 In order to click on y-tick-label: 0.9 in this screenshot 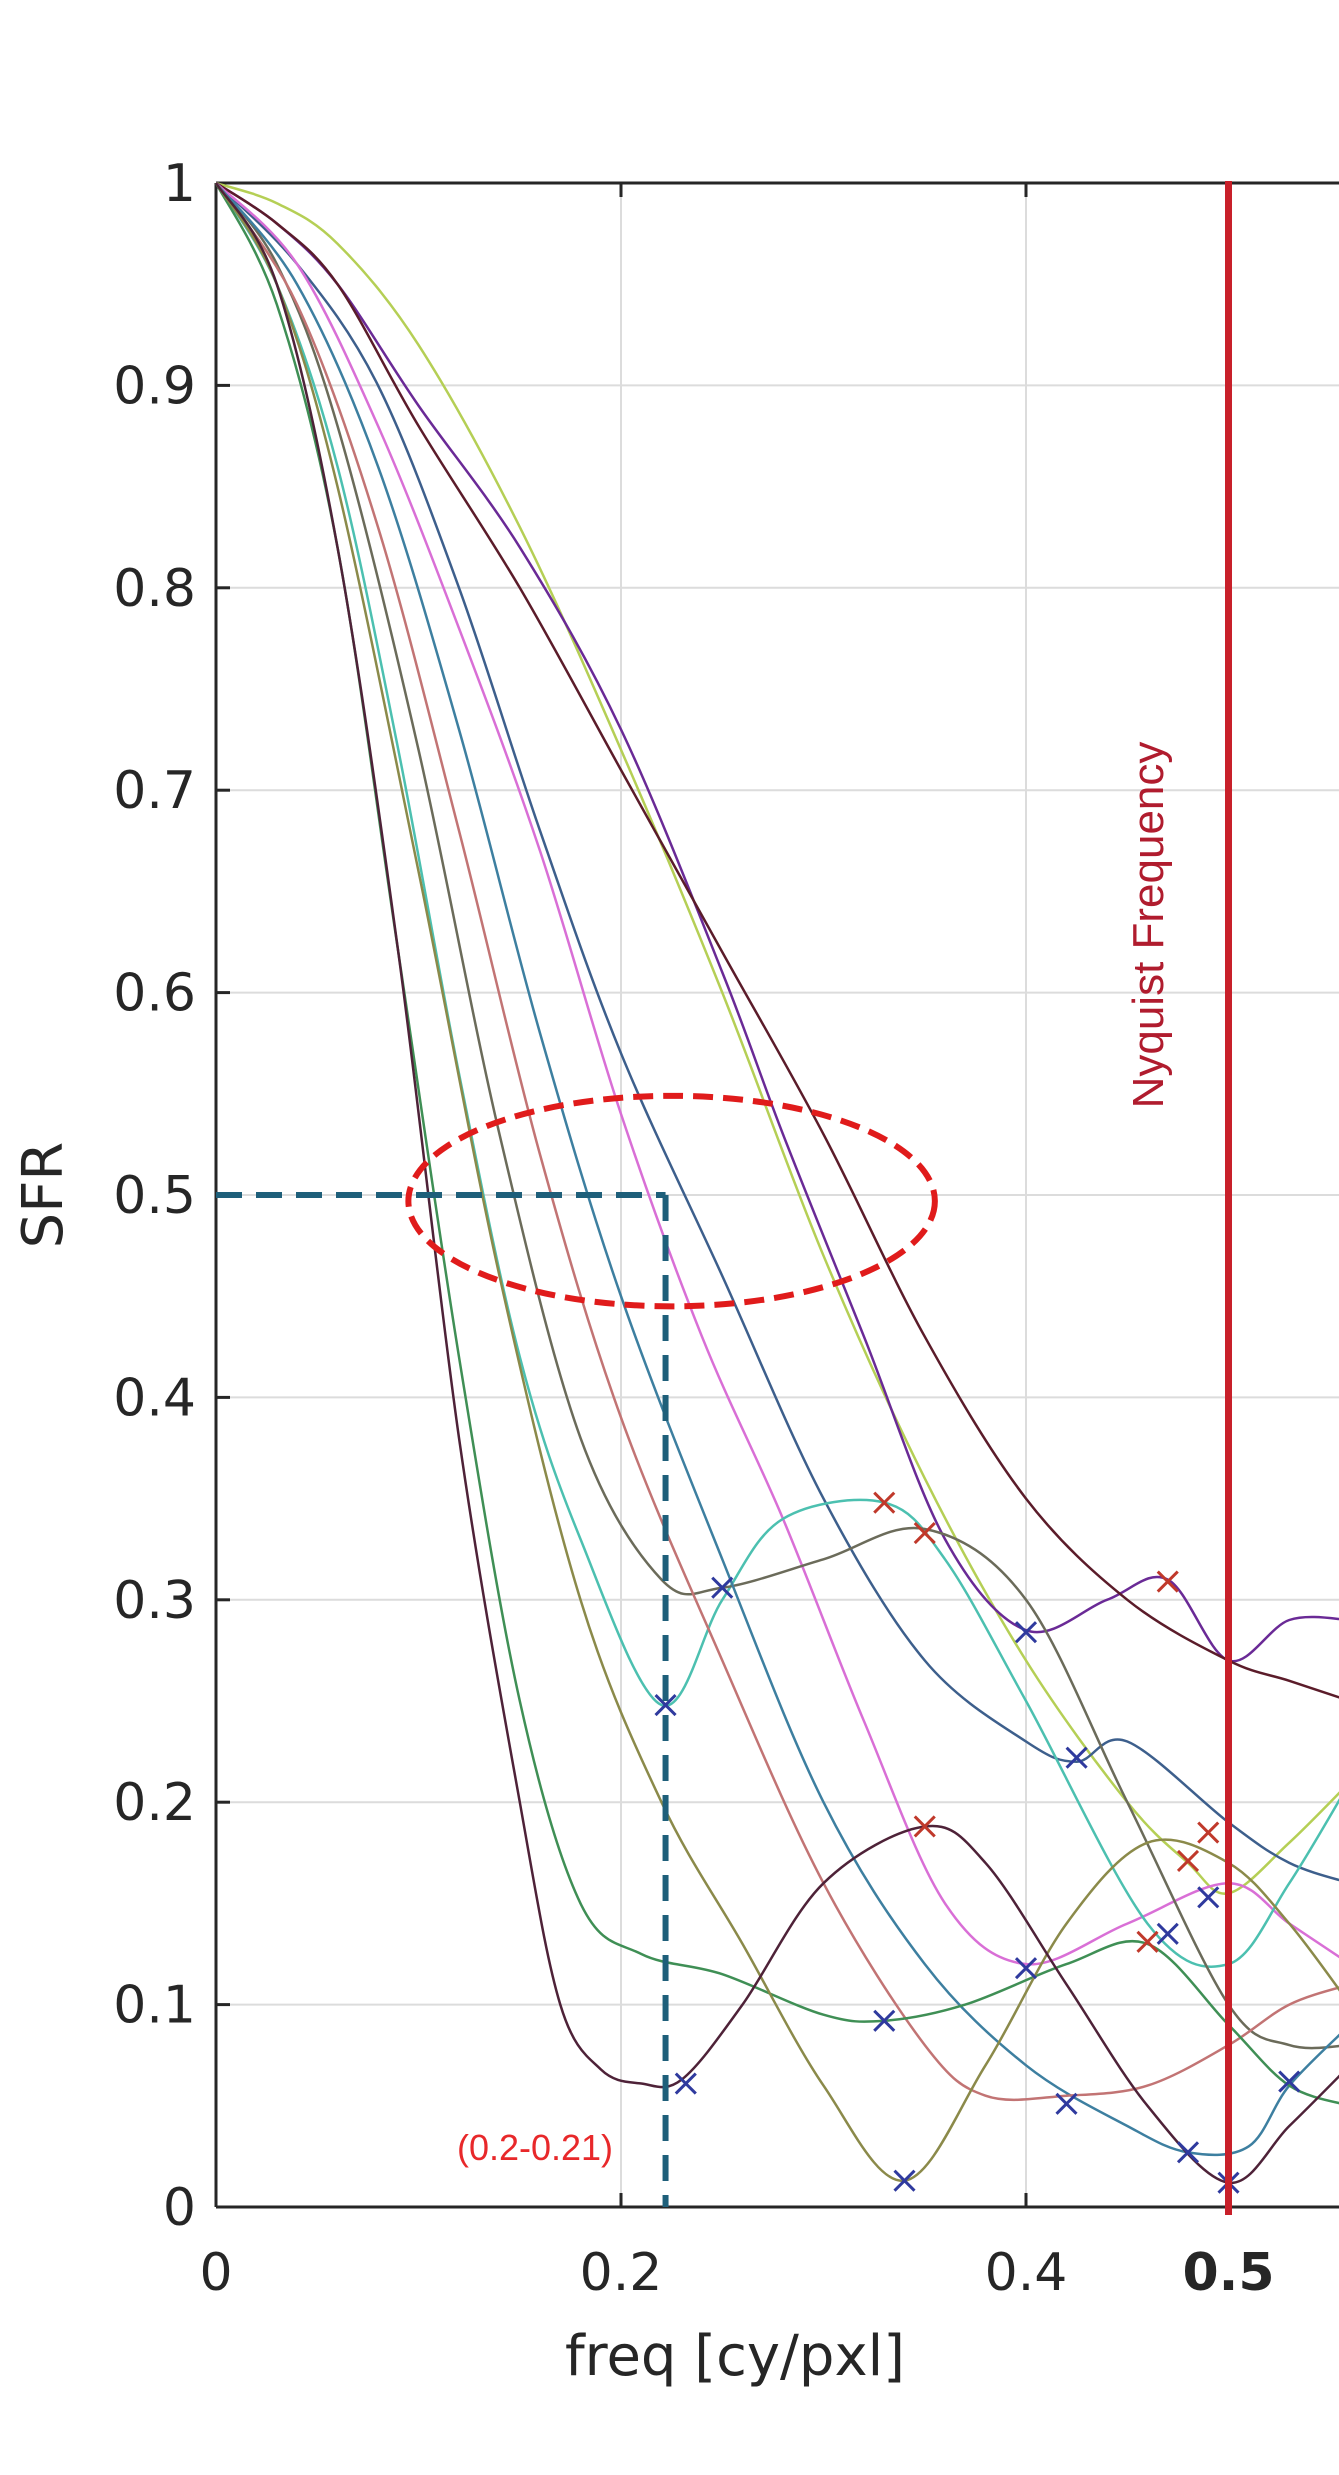, I will do `click(154, 386)`.